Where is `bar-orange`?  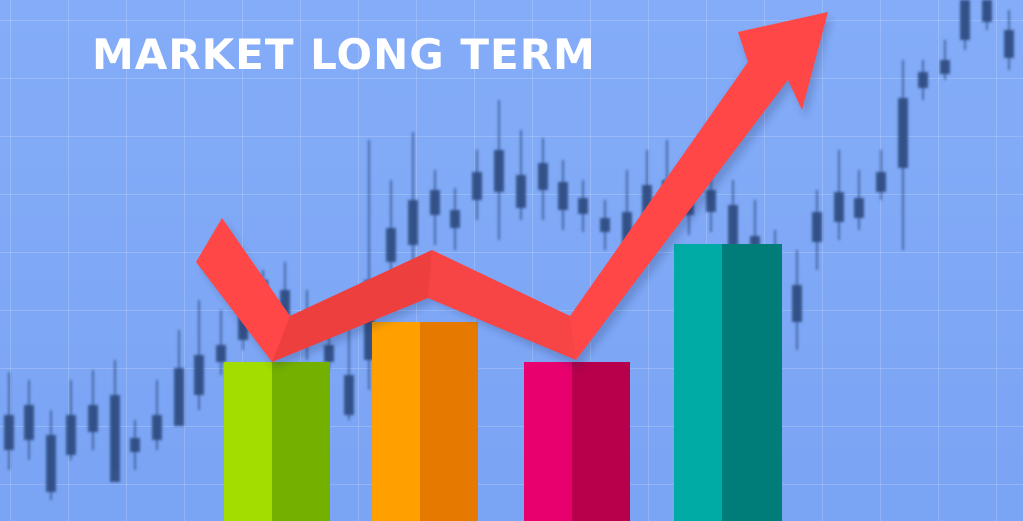 bar-orange is located at coordinates (425, 421).